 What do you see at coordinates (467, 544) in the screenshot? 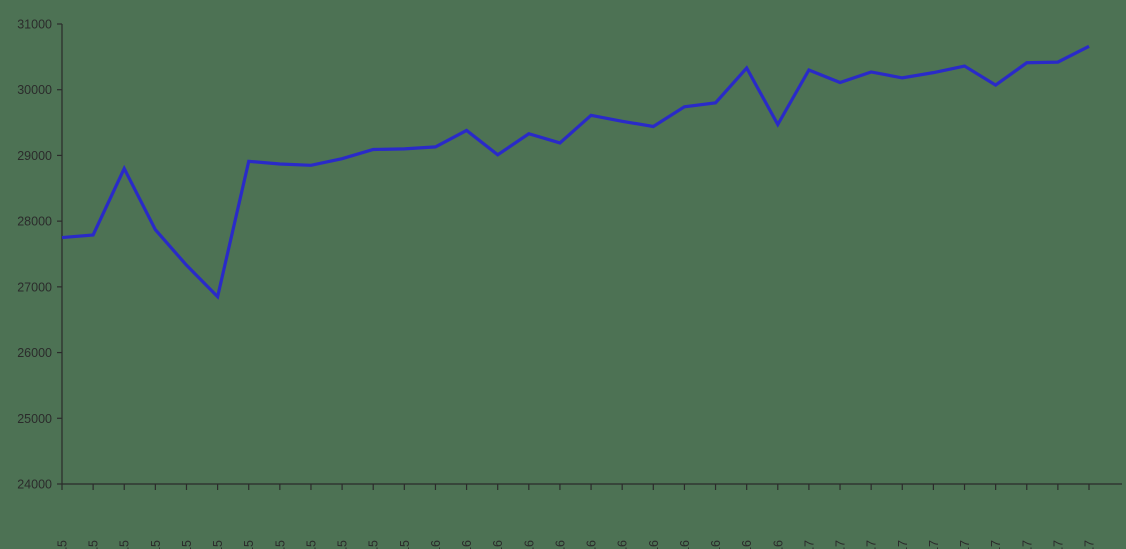
I see `x-axis-tick-label: feb-'16` at bounding box center [467, 544].